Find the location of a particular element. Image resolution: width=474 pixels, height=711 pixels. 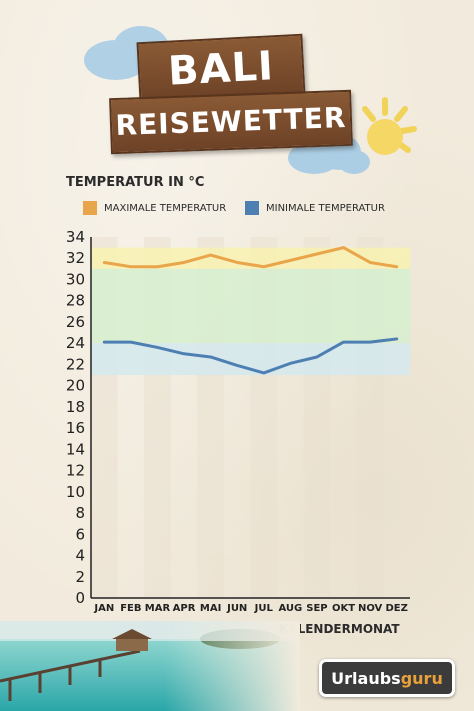

y-tick-label: 24 is located at coordinates (75, 343).